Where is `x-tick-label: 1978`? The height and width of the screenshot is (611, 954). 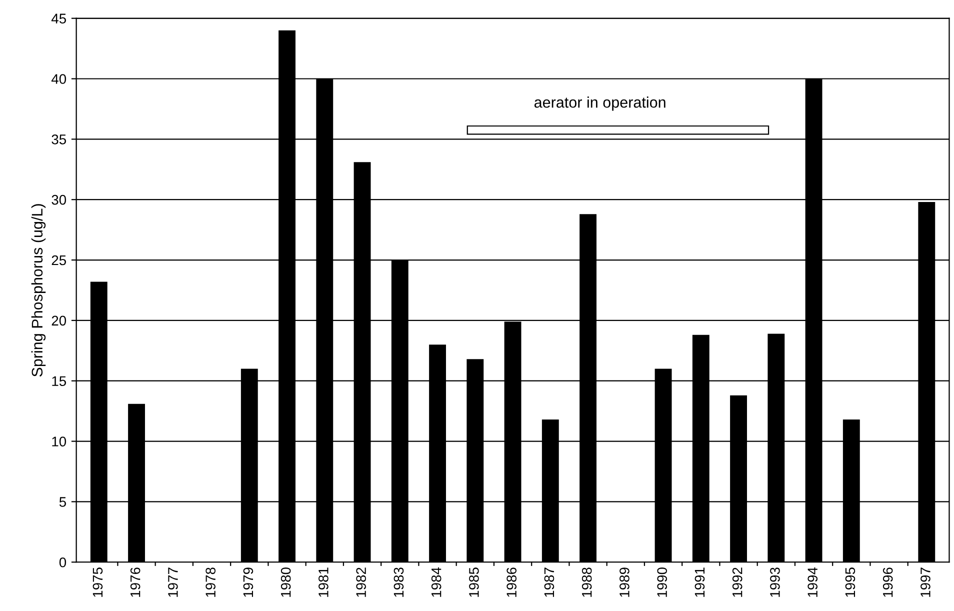
x-tick-label: 1978 is located at coordinates (211, 582).